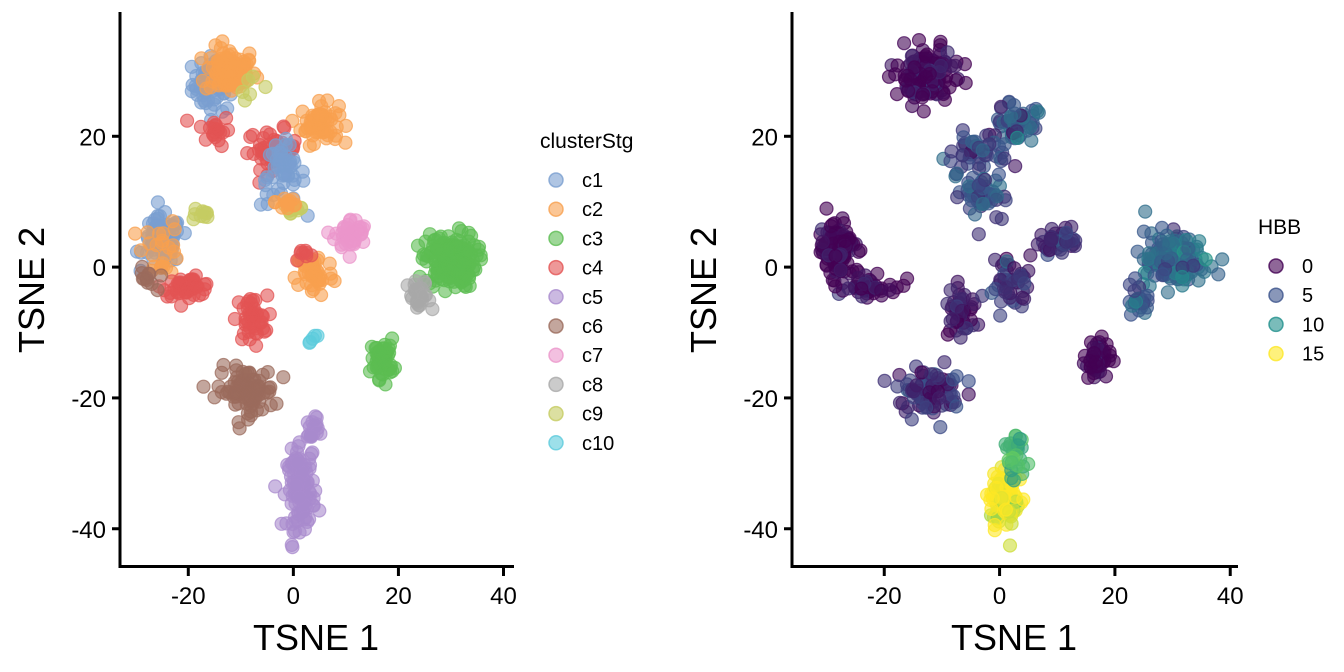 This screenshot has width=1344, height=672. Describe the element at coordinates (592, 269) in the screenshot. I see `legend-label: c4` at that location.